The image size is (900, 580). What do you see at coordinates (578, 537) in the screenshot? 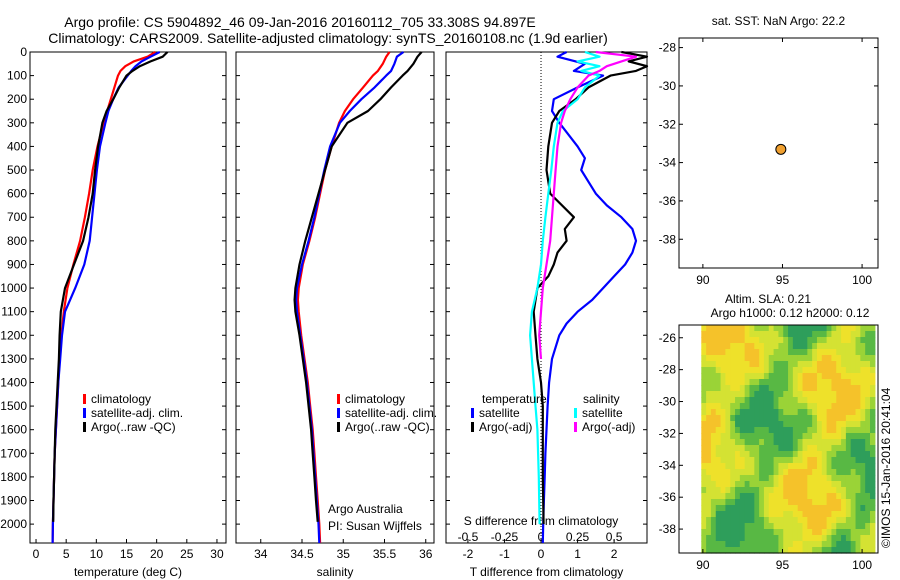
I see `differences-top-tick-label: 0.25` at bounding box center [578, 537].